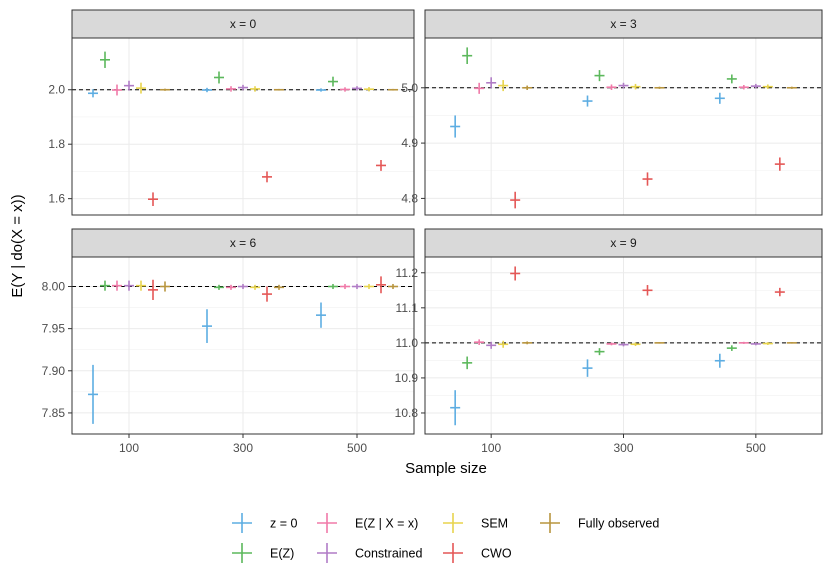  What do you see at coordinates (243, 243) in the screenshot?
I see `panel-title: x = 6` at bounding box center [243, 243].